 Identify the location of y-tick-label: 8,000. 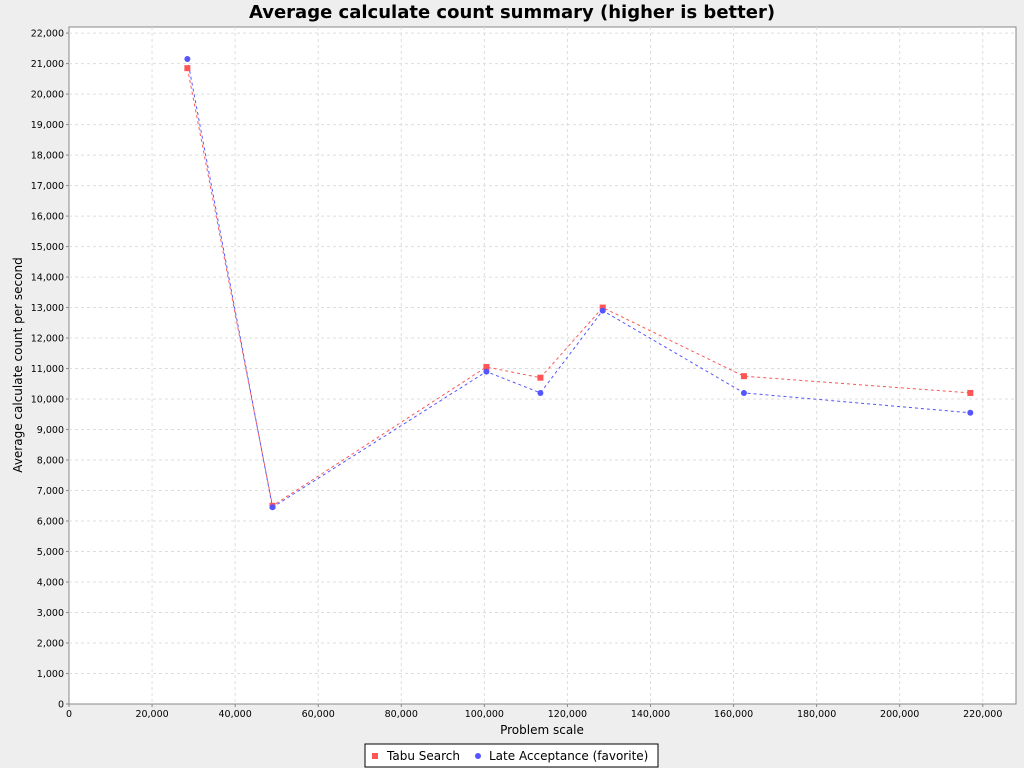
(50, 461).